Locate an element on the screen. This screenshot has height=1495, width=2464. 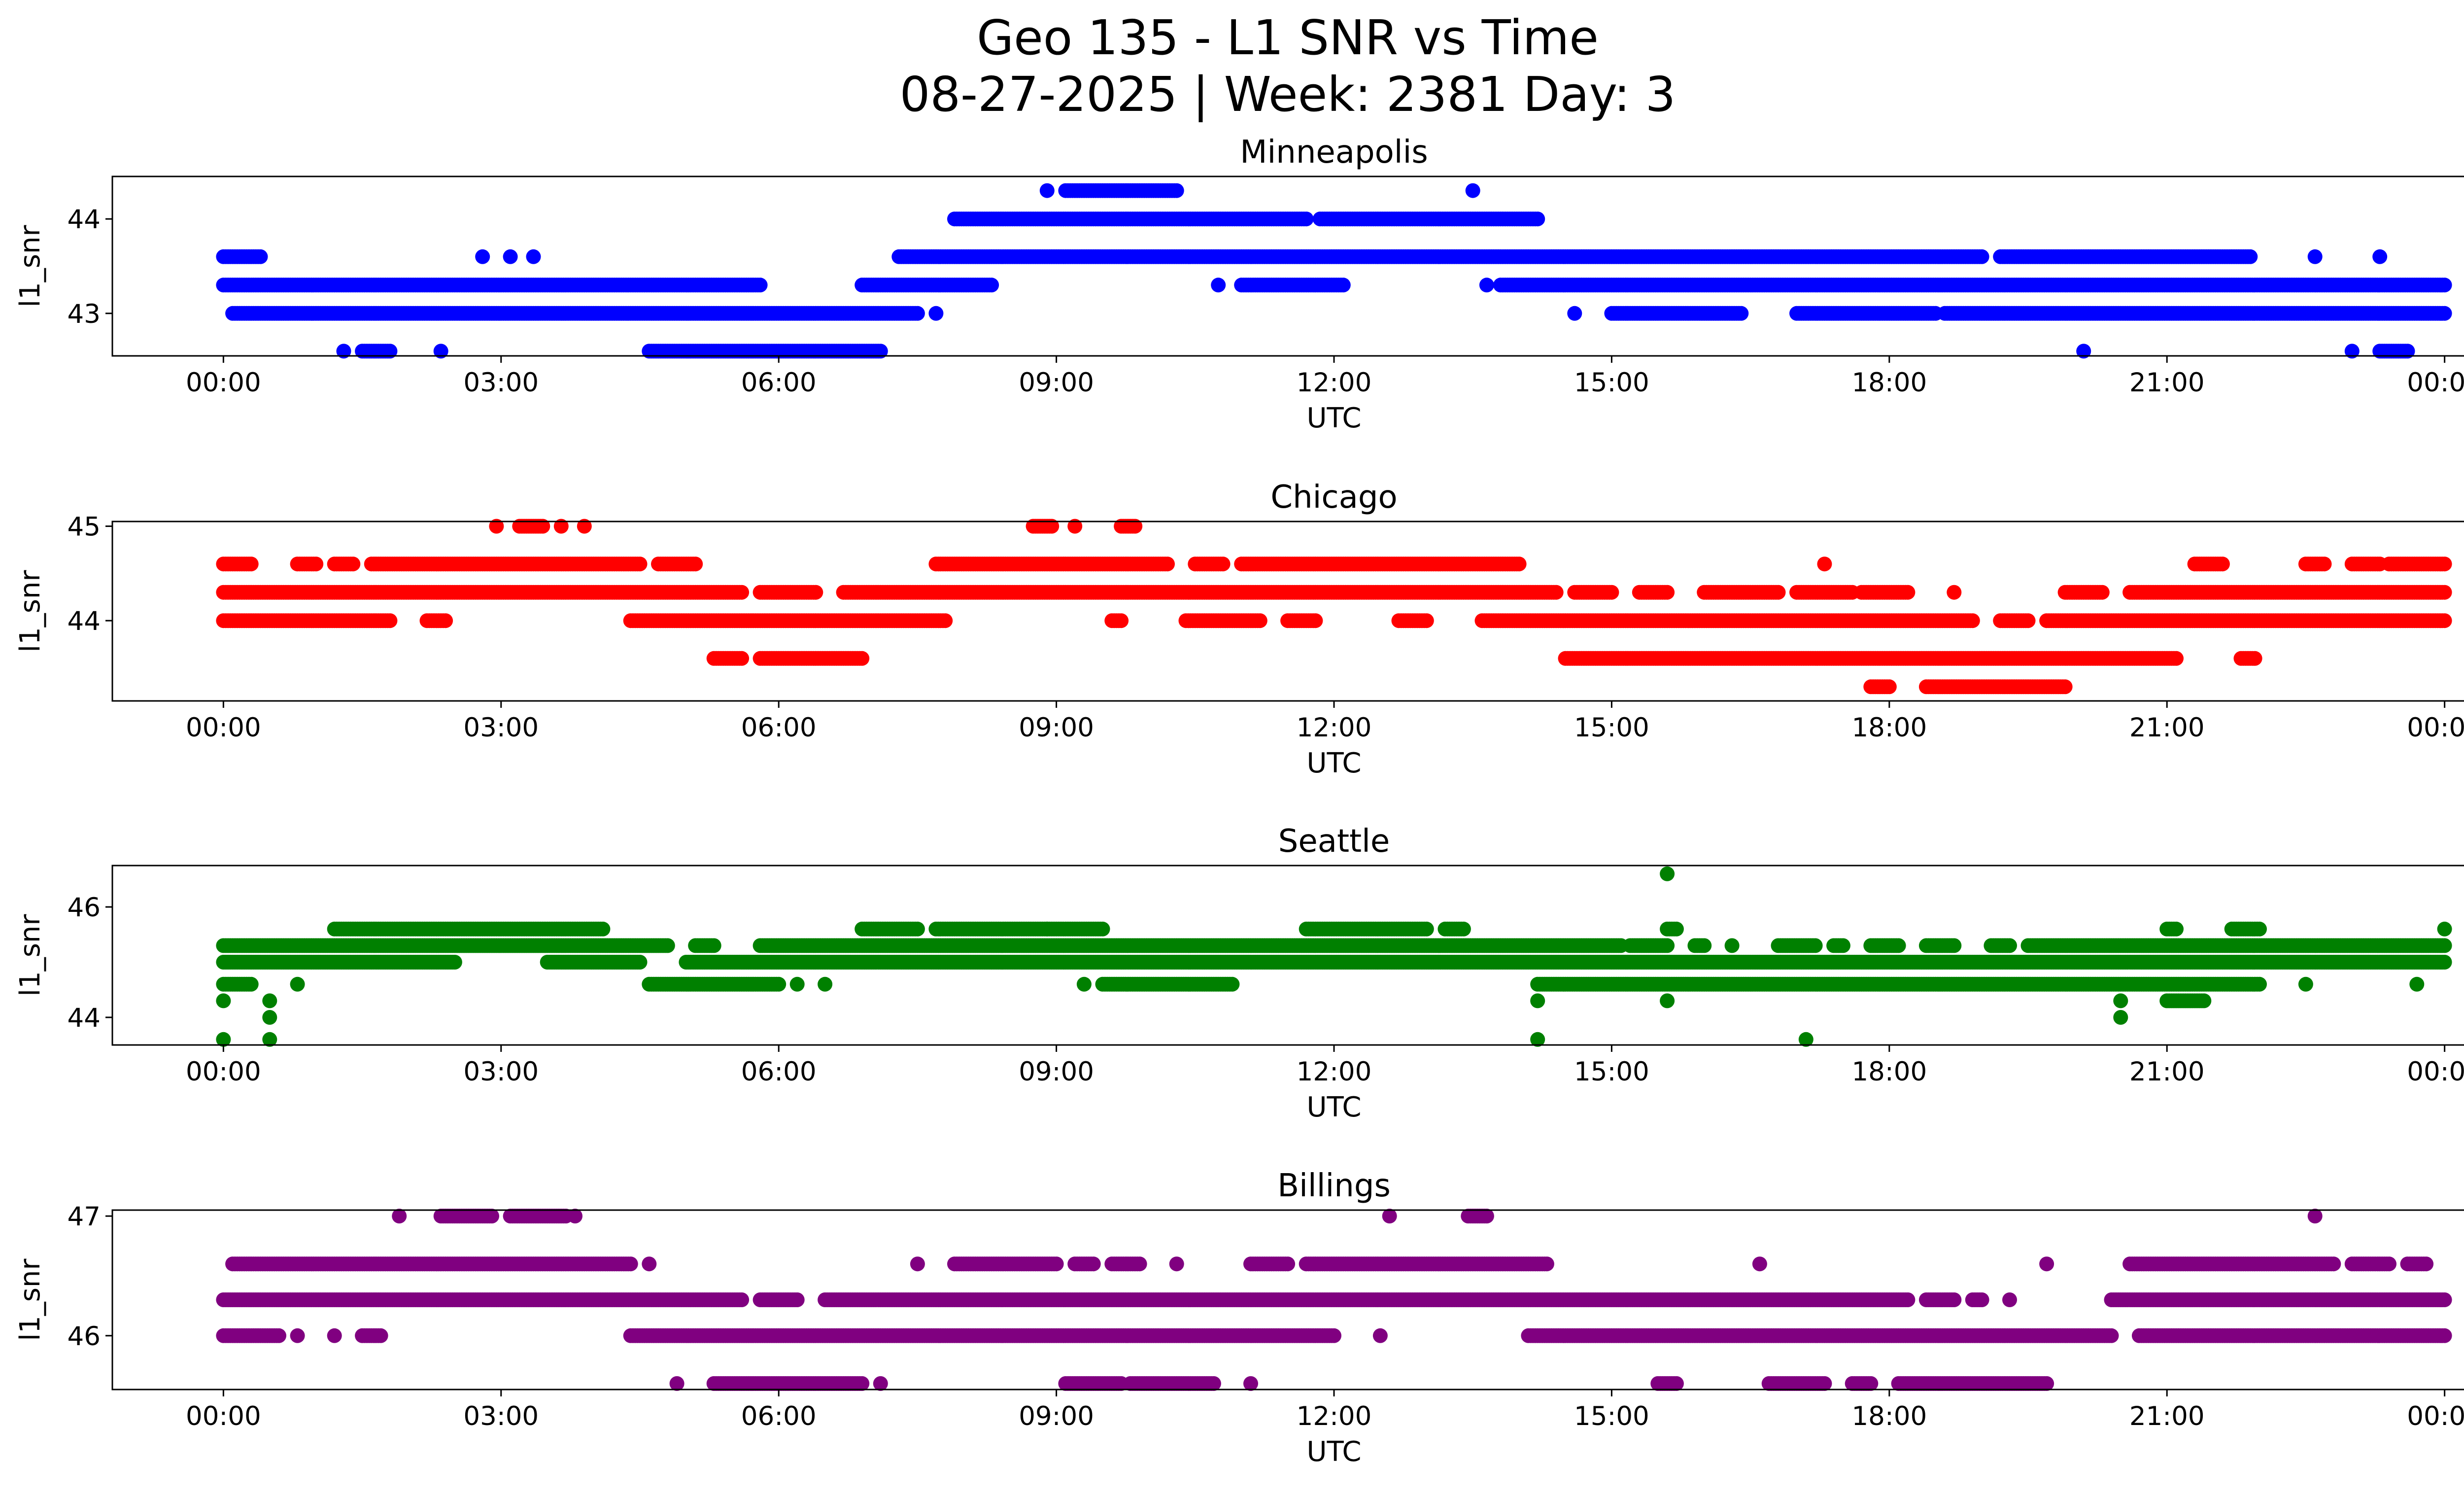
chart-title-line2: 08-27-2025 | Week: 2381 Day: 3 is located at coordinates (1288, 95).